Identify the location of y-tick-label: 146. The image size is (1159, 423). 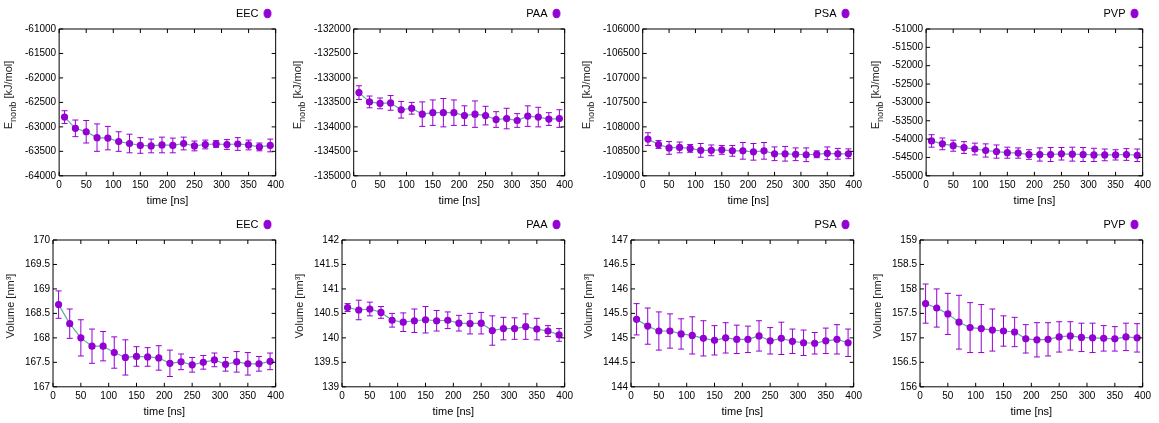
(620, 288).